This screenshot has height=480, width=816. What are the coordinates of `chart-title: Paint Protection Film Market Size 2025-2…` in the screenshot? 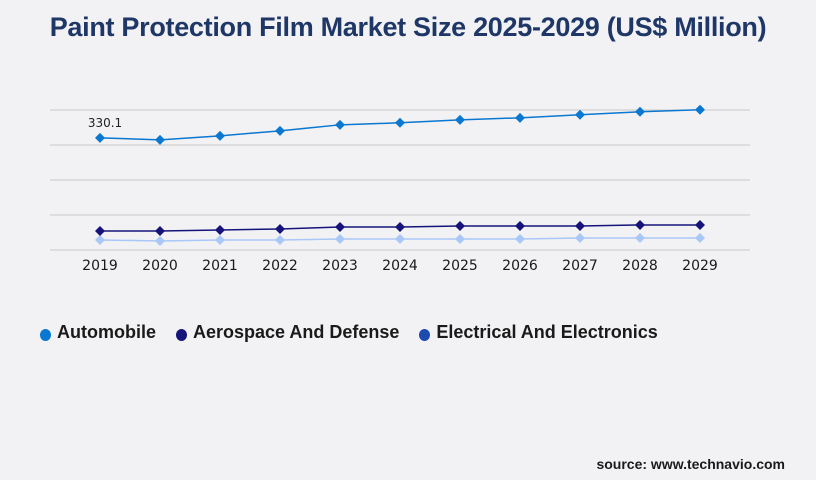 It's located at (408, 27).